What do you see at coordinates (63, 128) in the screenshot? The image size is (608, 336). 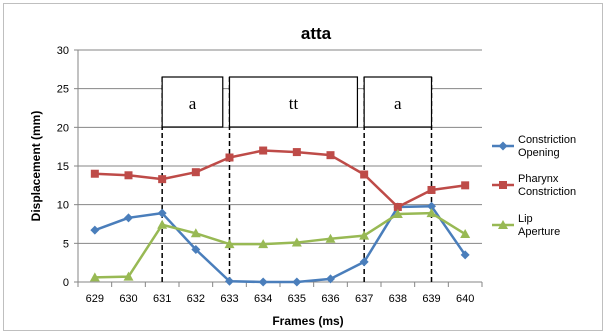 I see `y-tick-label: 20` at bounding box center [63, 128].